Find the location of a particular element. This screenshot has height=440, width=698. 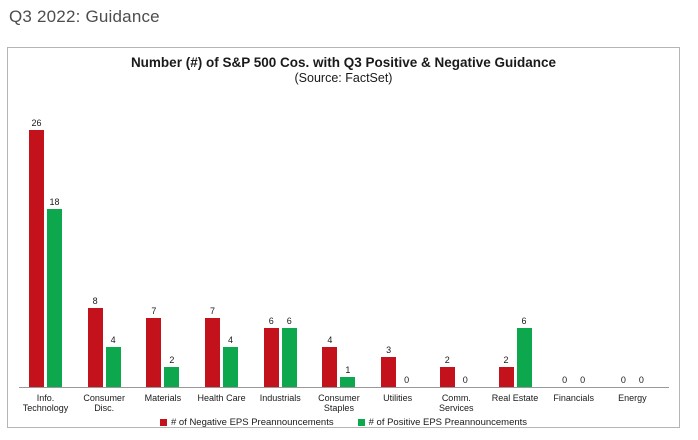

category-label: Comm. Services is located at coordinates (456, 403).